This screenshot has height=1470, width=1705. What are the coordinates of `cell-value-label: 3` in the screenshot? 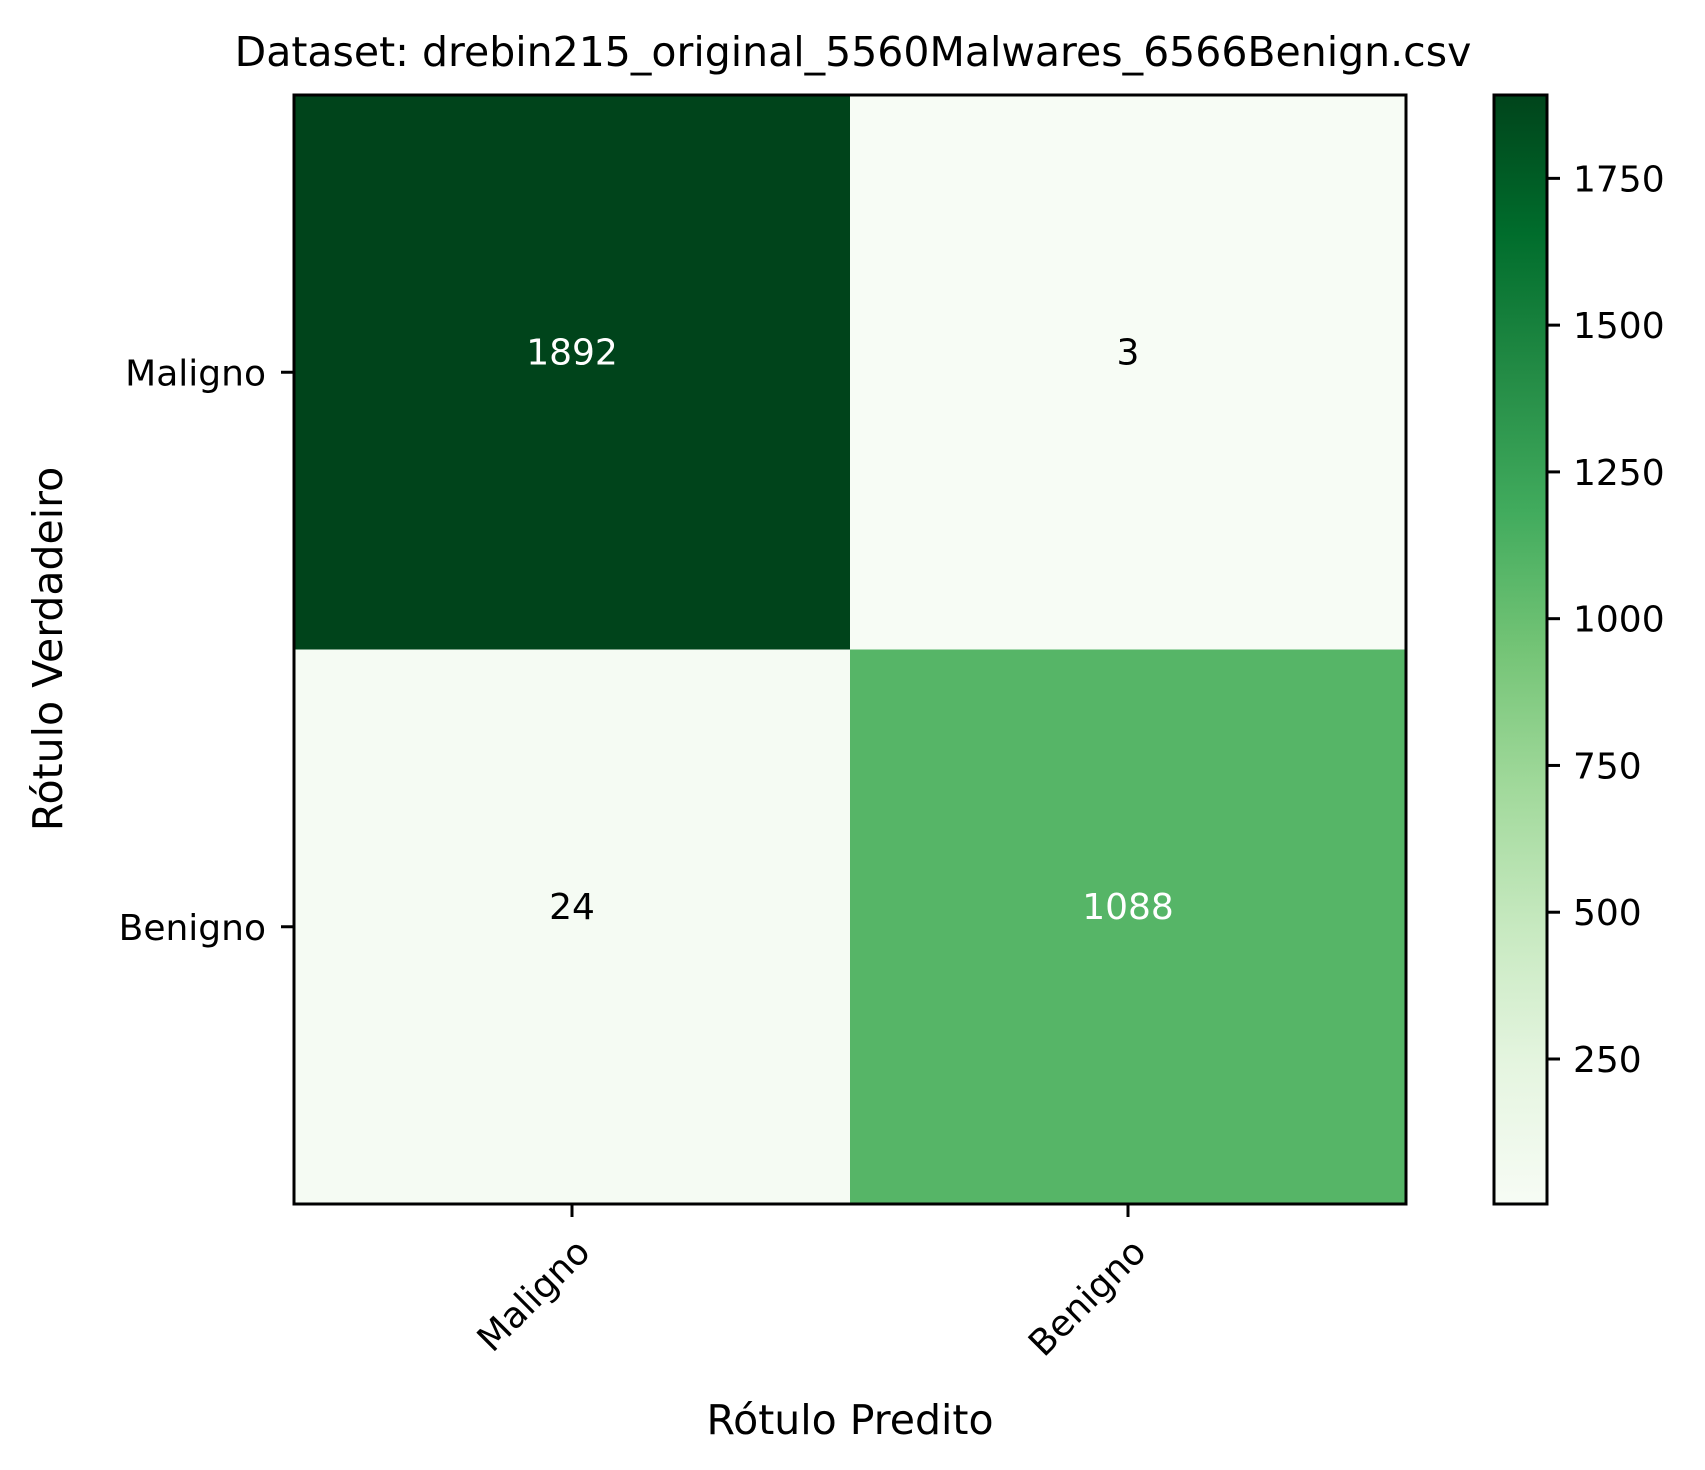 It's located at (1128, 352).